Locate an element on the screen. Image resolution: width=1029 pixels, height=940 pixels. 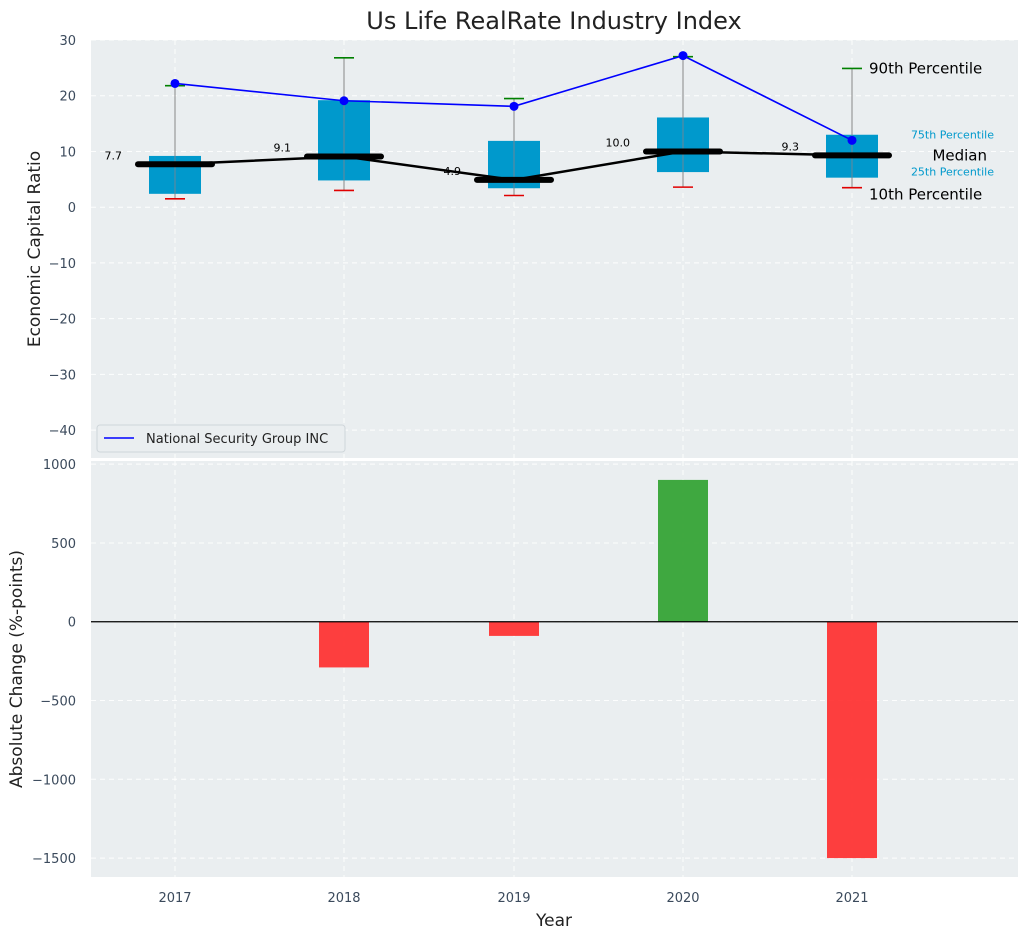
change-bar-2019 is located at coordinates (514, 628).